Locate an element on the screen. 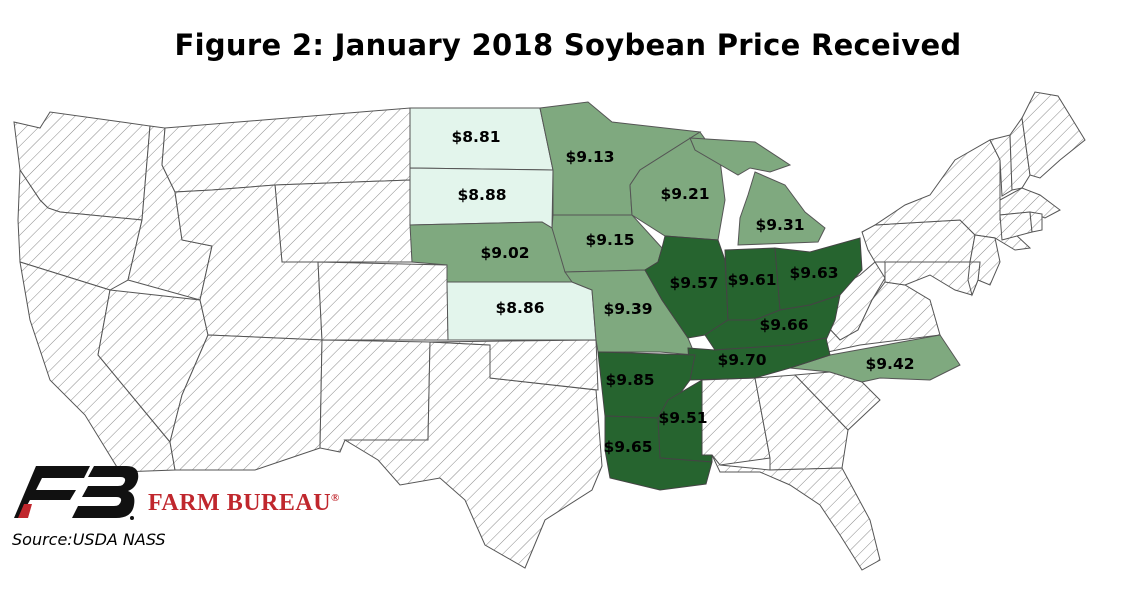  price-label-wi: $9.21 is located at coordinates (684, 194).